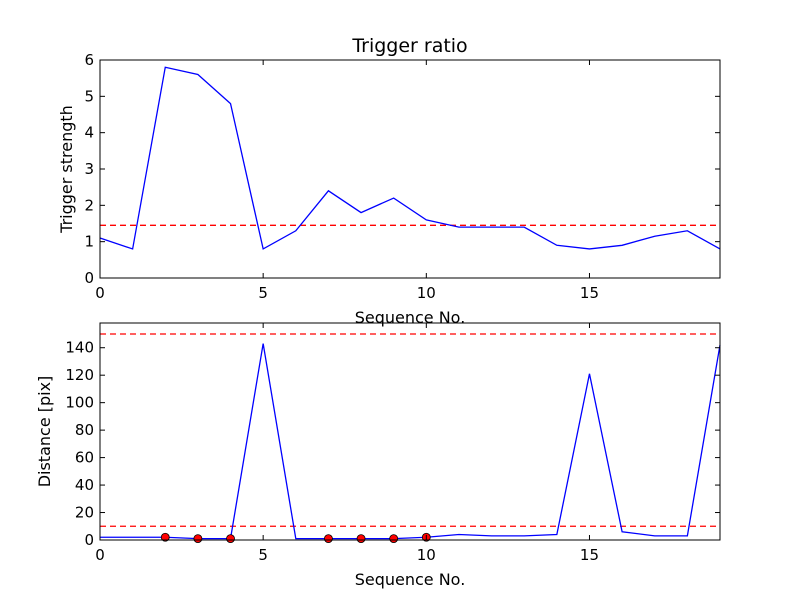 The image size is (800, 600). I want to click on panel1-y-tick-label: 6, so click(89, 60).